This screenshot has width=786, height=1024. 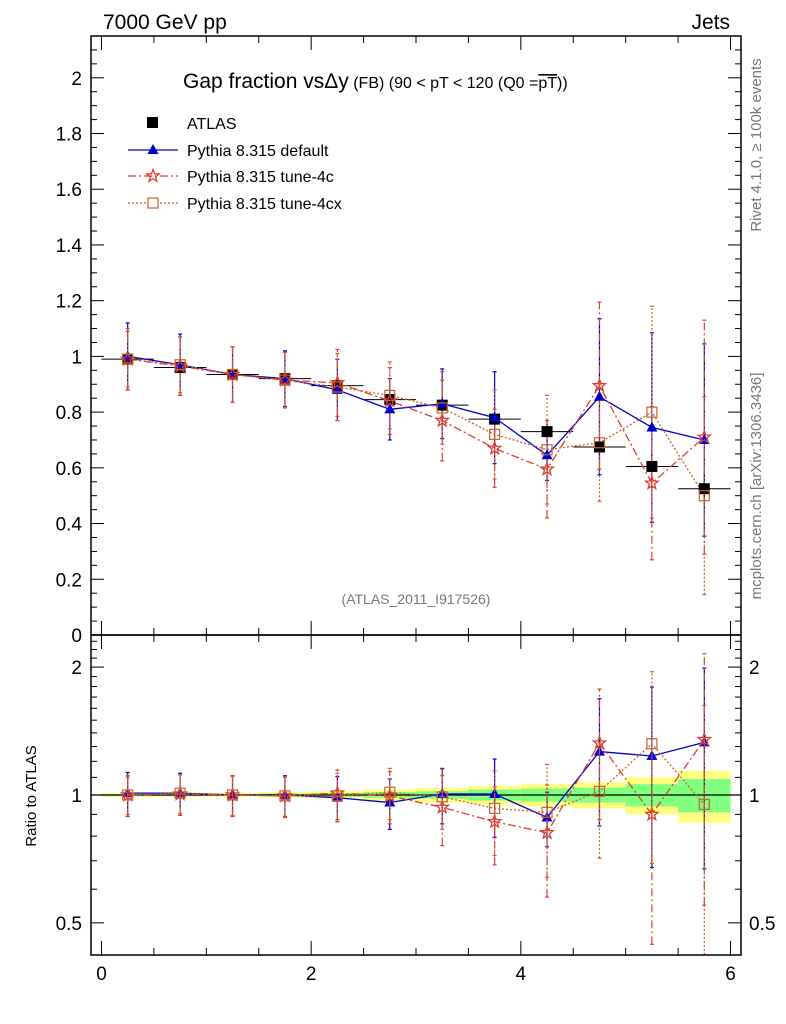 What do you see at coordinates (336, 81) in the screenshot?
I see `title-delta: Δy` at bounding box center [336, 81].